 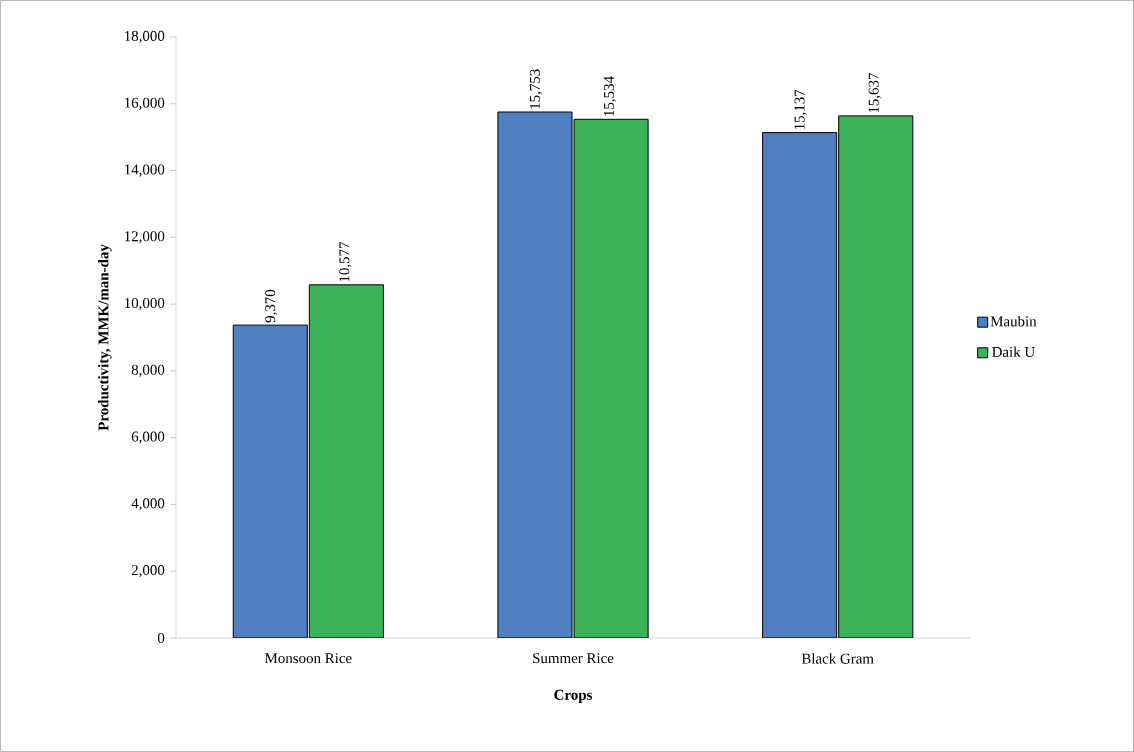 I want to click on data-label: 15,534, so click(x=610, y=96).